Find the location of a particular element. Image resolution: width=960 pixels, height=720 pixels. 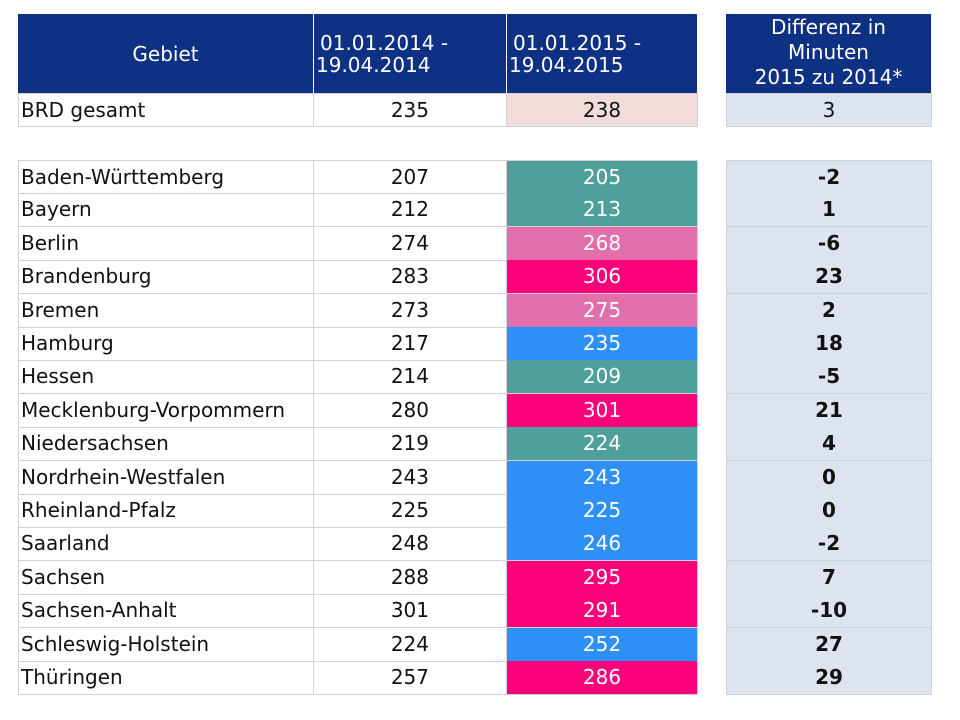

state-name-cell: Mecklenburg-Vorpommern is located at coordinates (166, 411).